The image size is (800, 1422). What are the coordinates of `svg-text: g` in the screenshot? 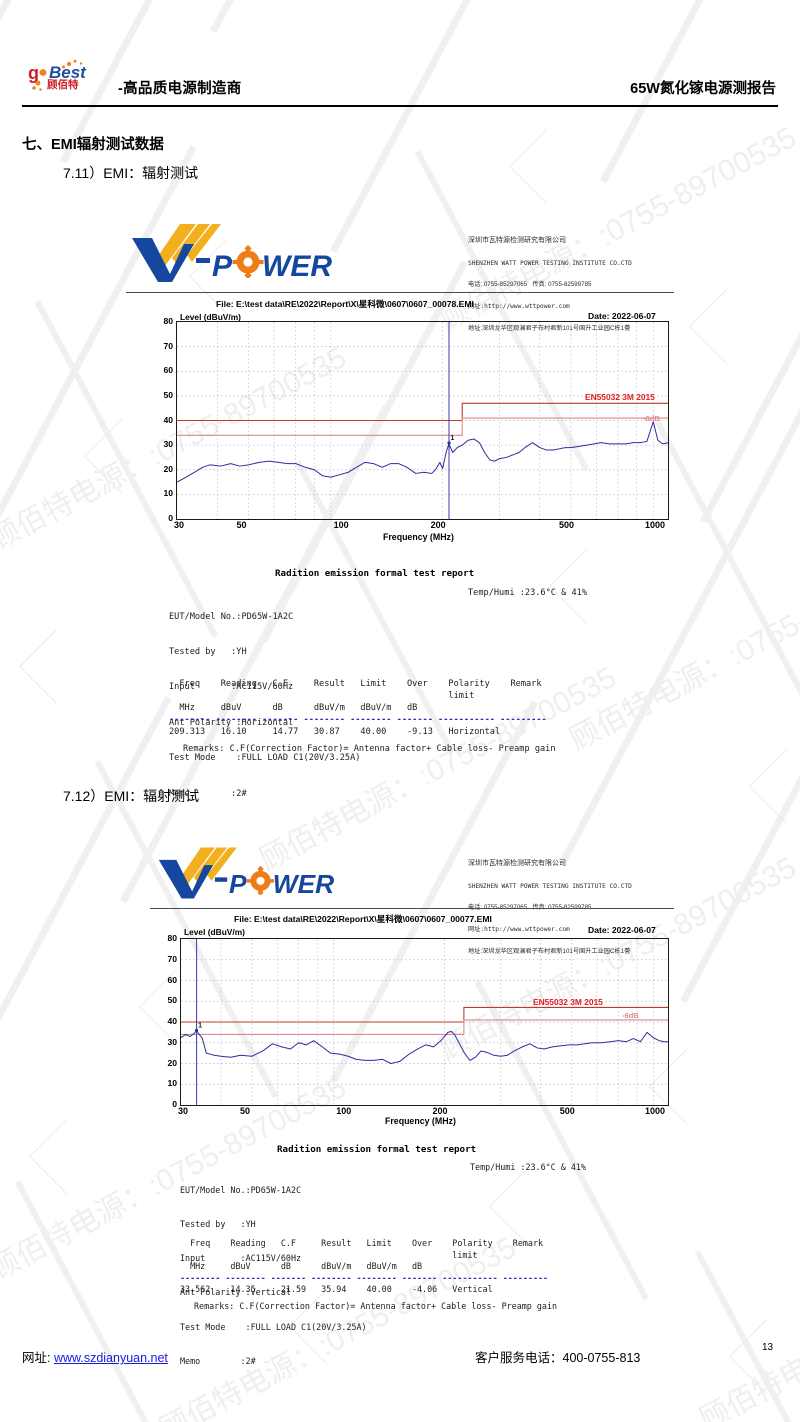 It's located at (33, 73).